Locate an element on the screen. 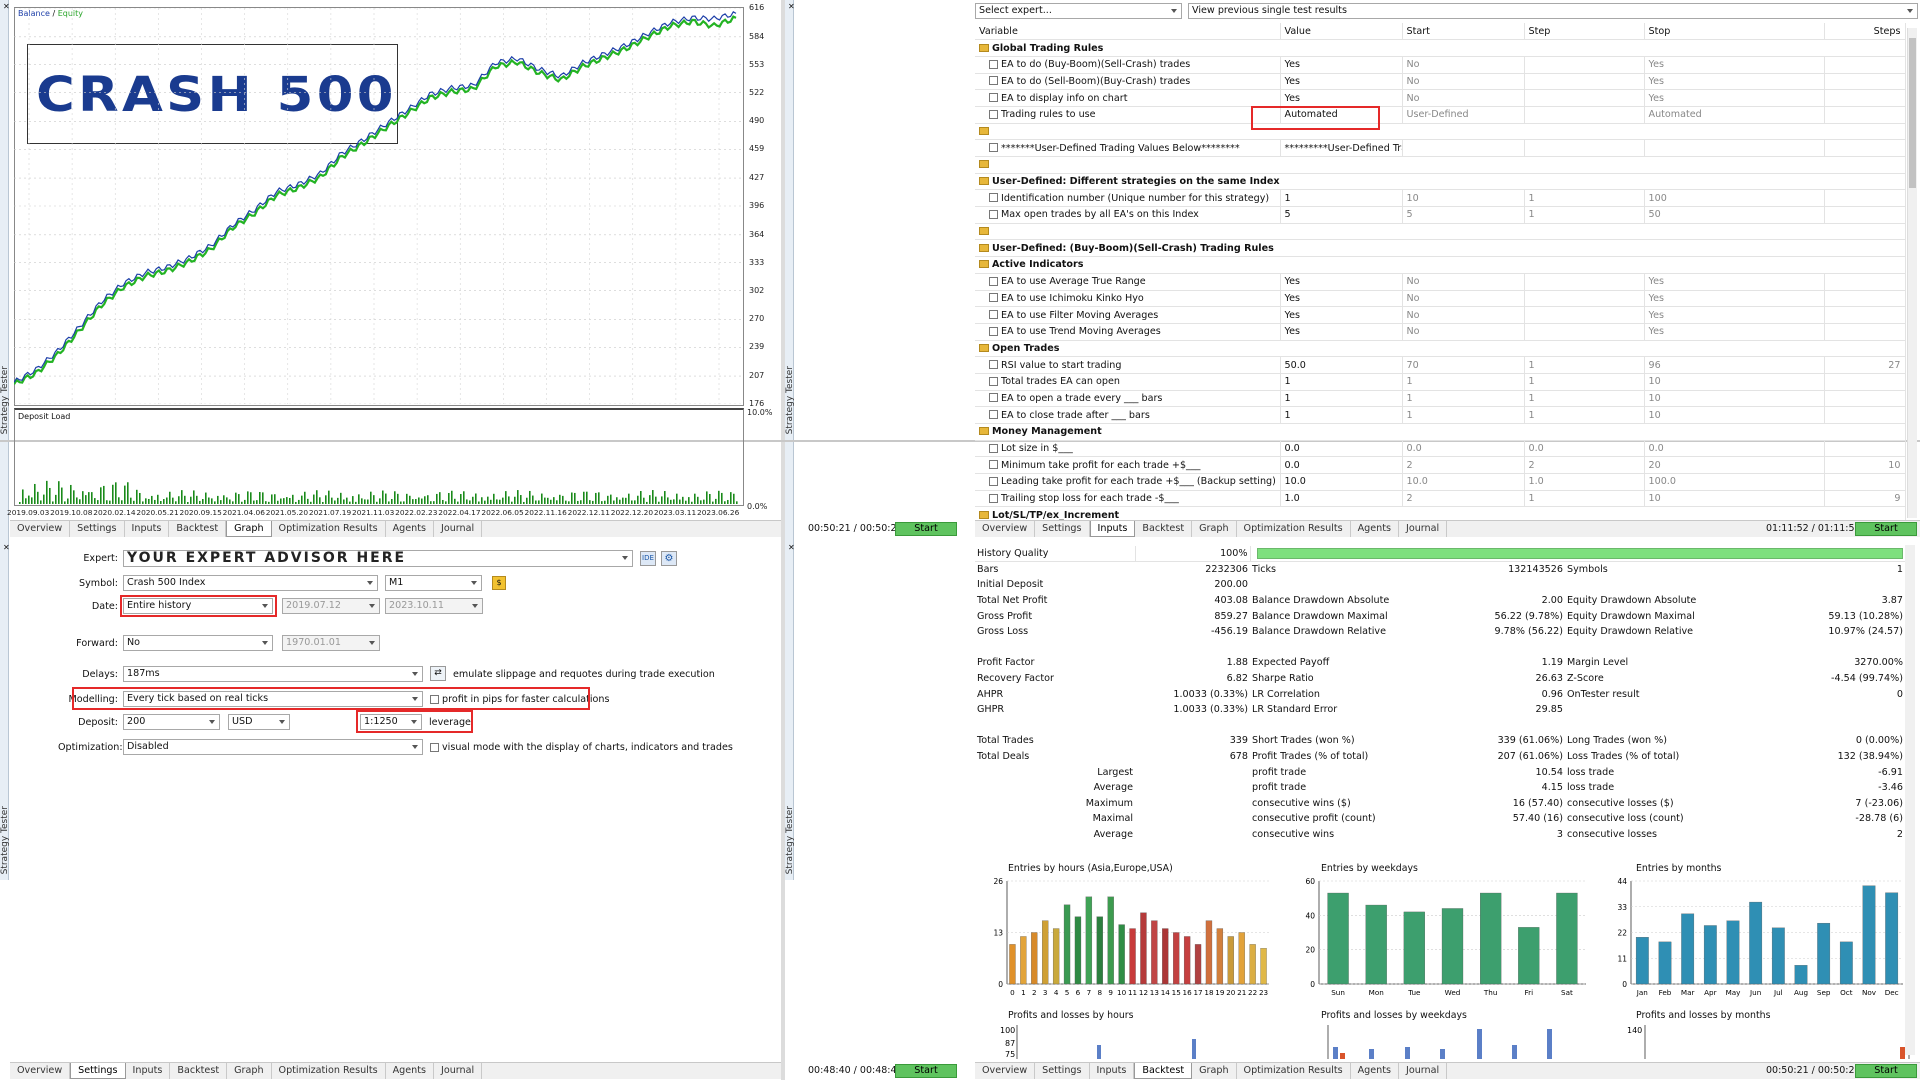 This screenshot has width=1920, height=1080. input-cell-stop: 0.0 is located at coordinates (1734, 449).